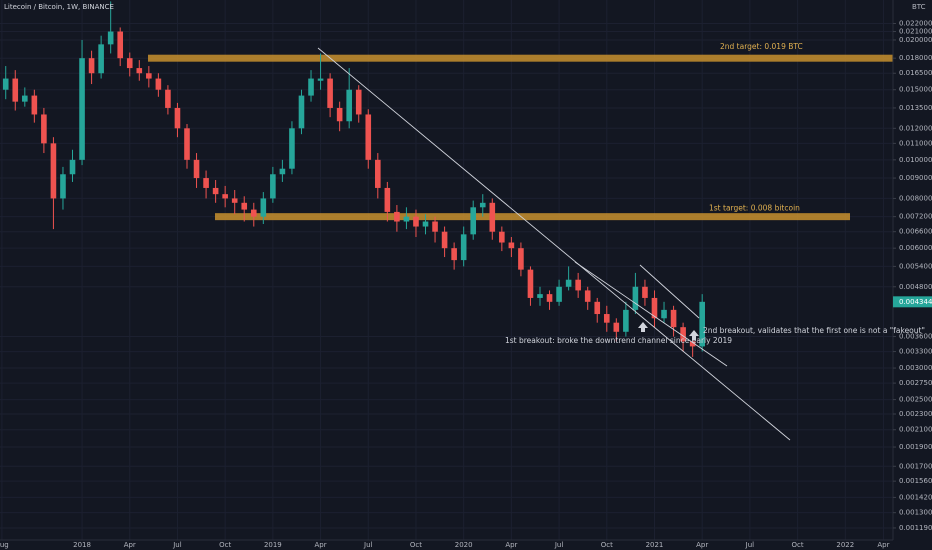 The width and height of the screenshot is (932, 550). Describe the element at coordinates (845, 545) in the screenshot. I see `x-tick-label: 2022` at that location.